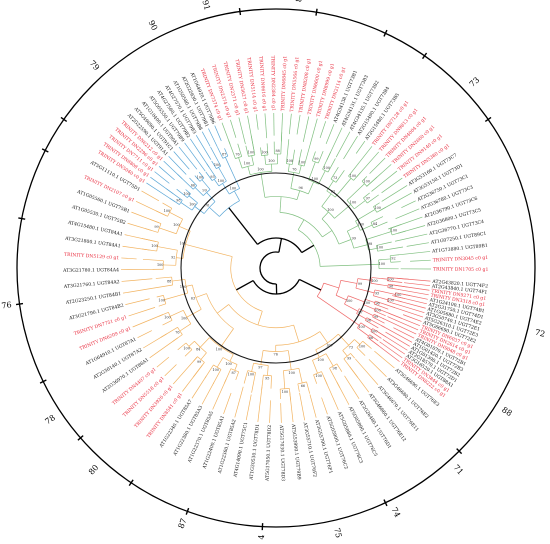 The width and height of the screenshot is (550, 544). I want to click on bootstrap-label: 96, so click(300, 188).